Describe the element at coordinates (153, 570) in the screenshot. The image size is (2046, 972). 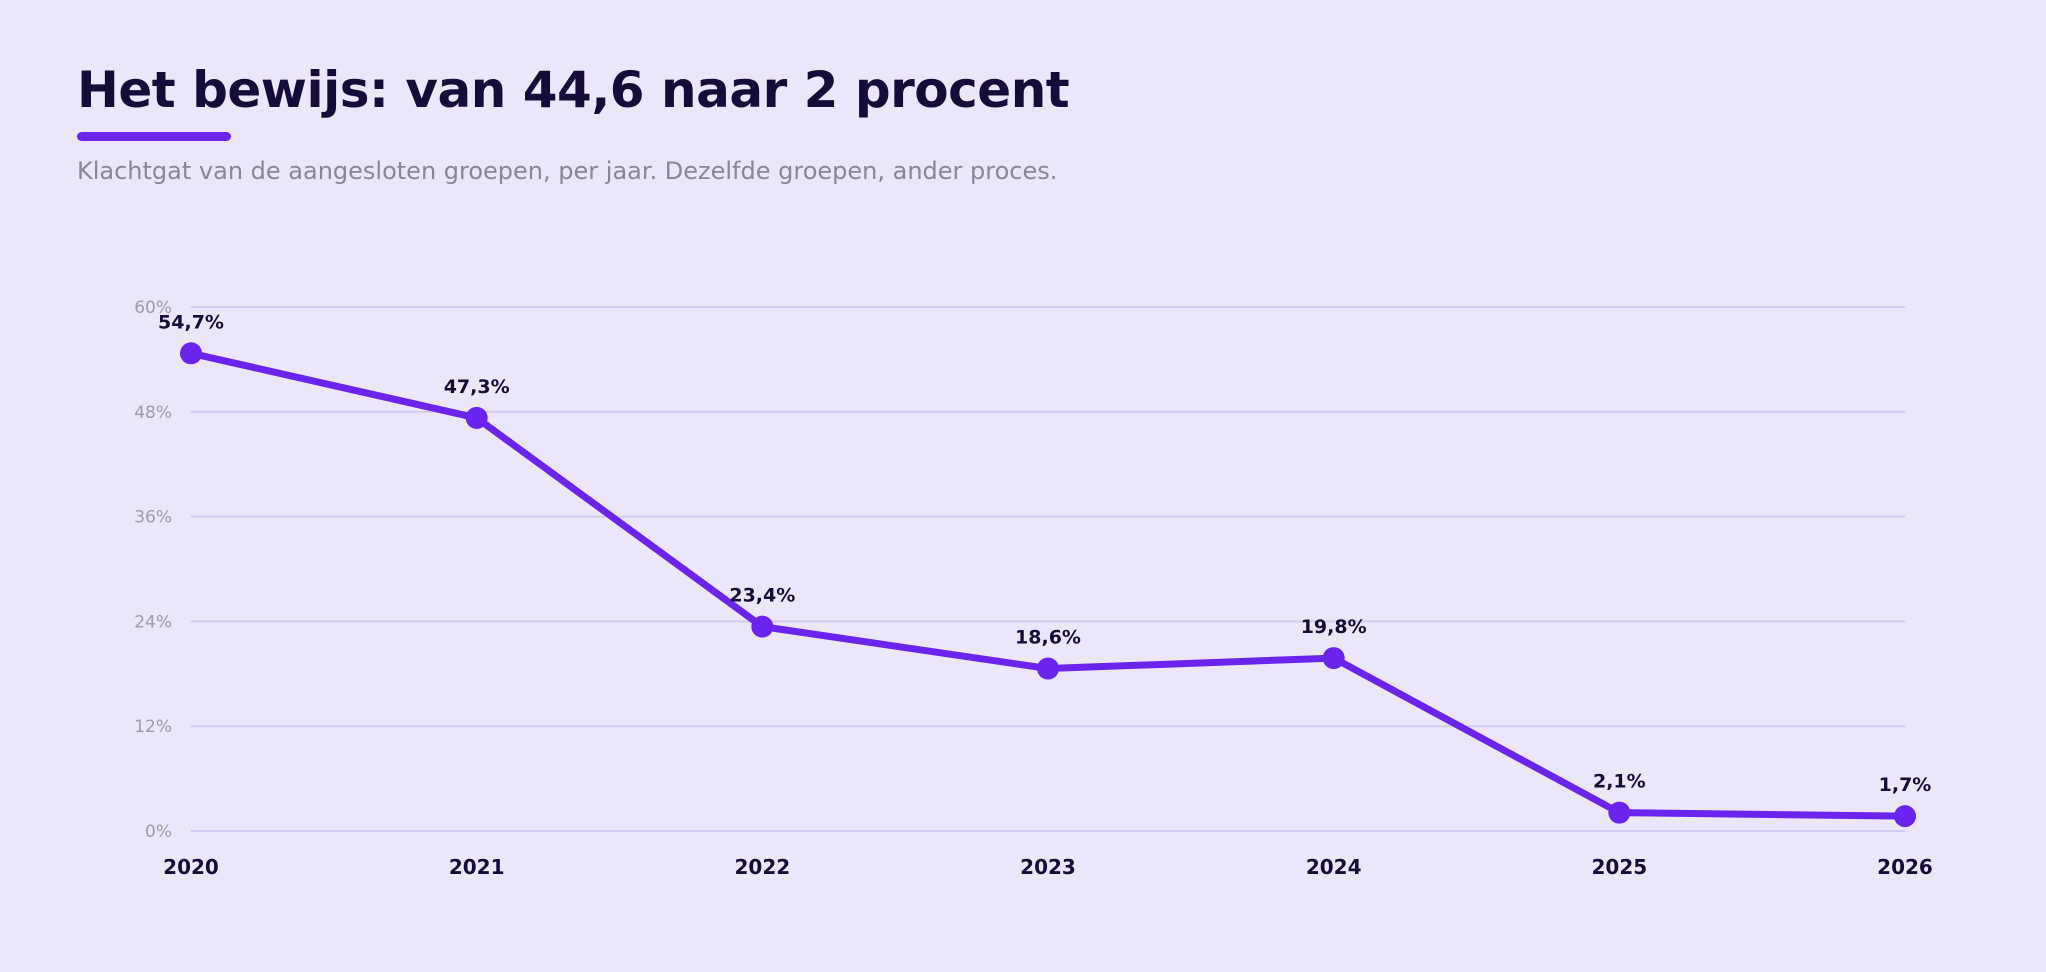
I see `y-axis-tick-labels: 0% 12% 24% 36% 48% 60%` at that location.